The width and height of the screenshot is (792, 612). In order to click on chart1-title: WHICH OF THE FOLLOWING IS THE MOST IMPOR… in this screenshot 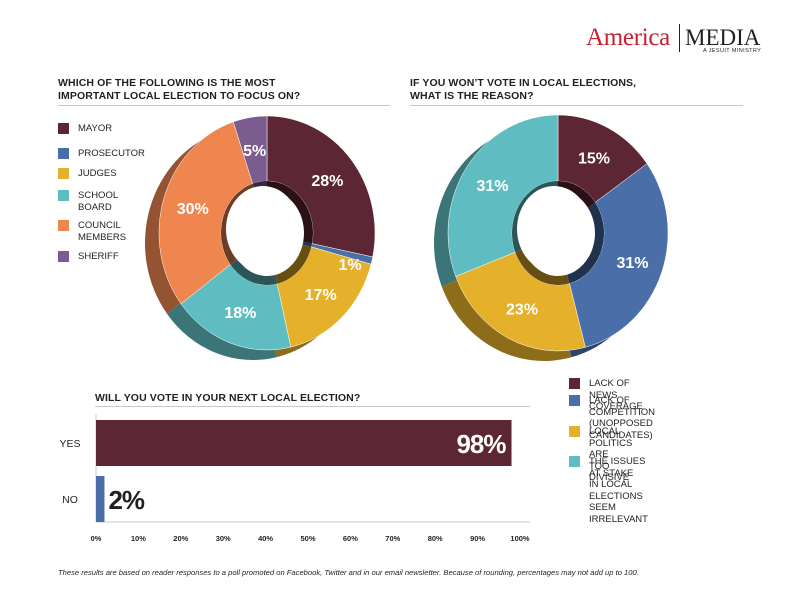, I will do `click(179, 89)`.